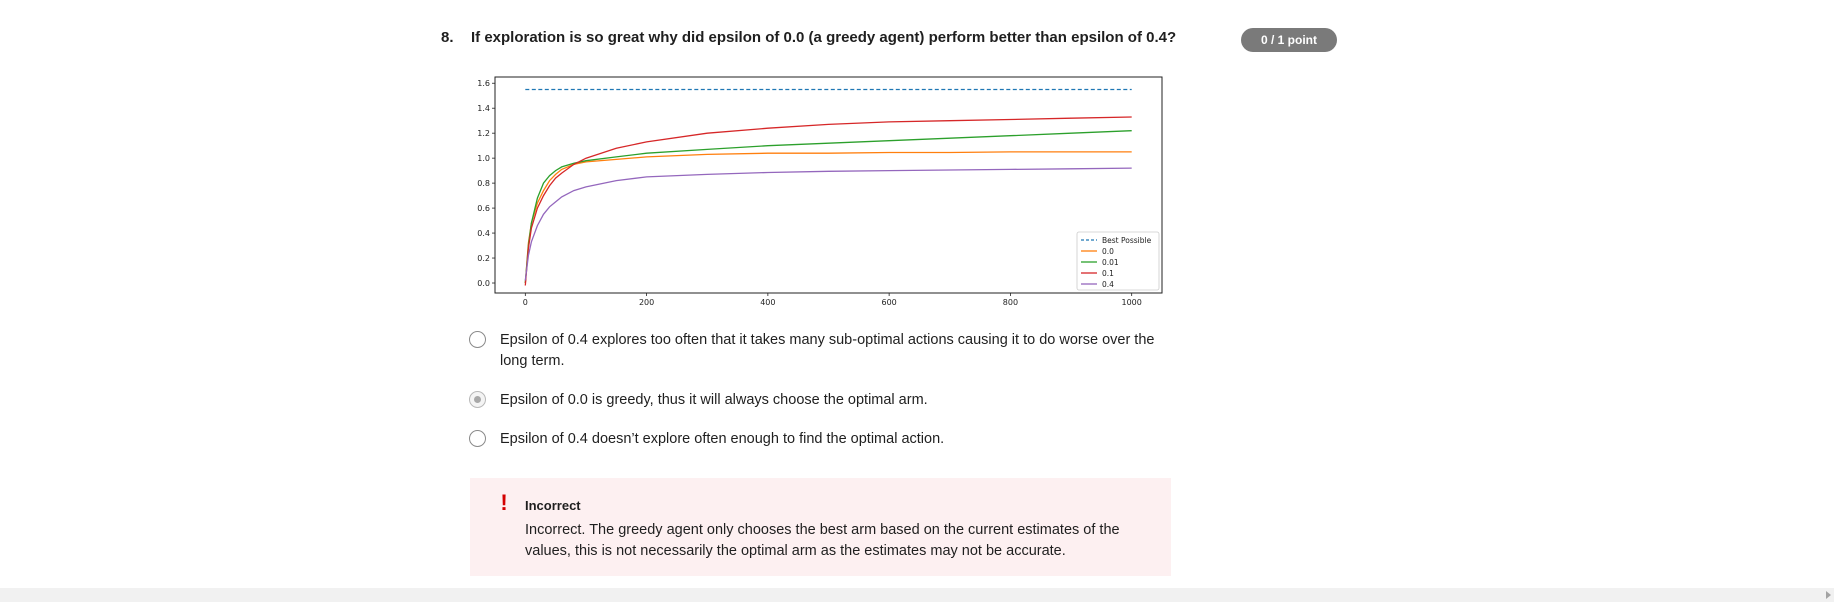 Image resolution: width=1834 pixels, height=602 pixels. What do you see at coordinates (1108, 251) in the screenshot?
I see `legend-label: 0.0` at bounding box center [1108, 251].